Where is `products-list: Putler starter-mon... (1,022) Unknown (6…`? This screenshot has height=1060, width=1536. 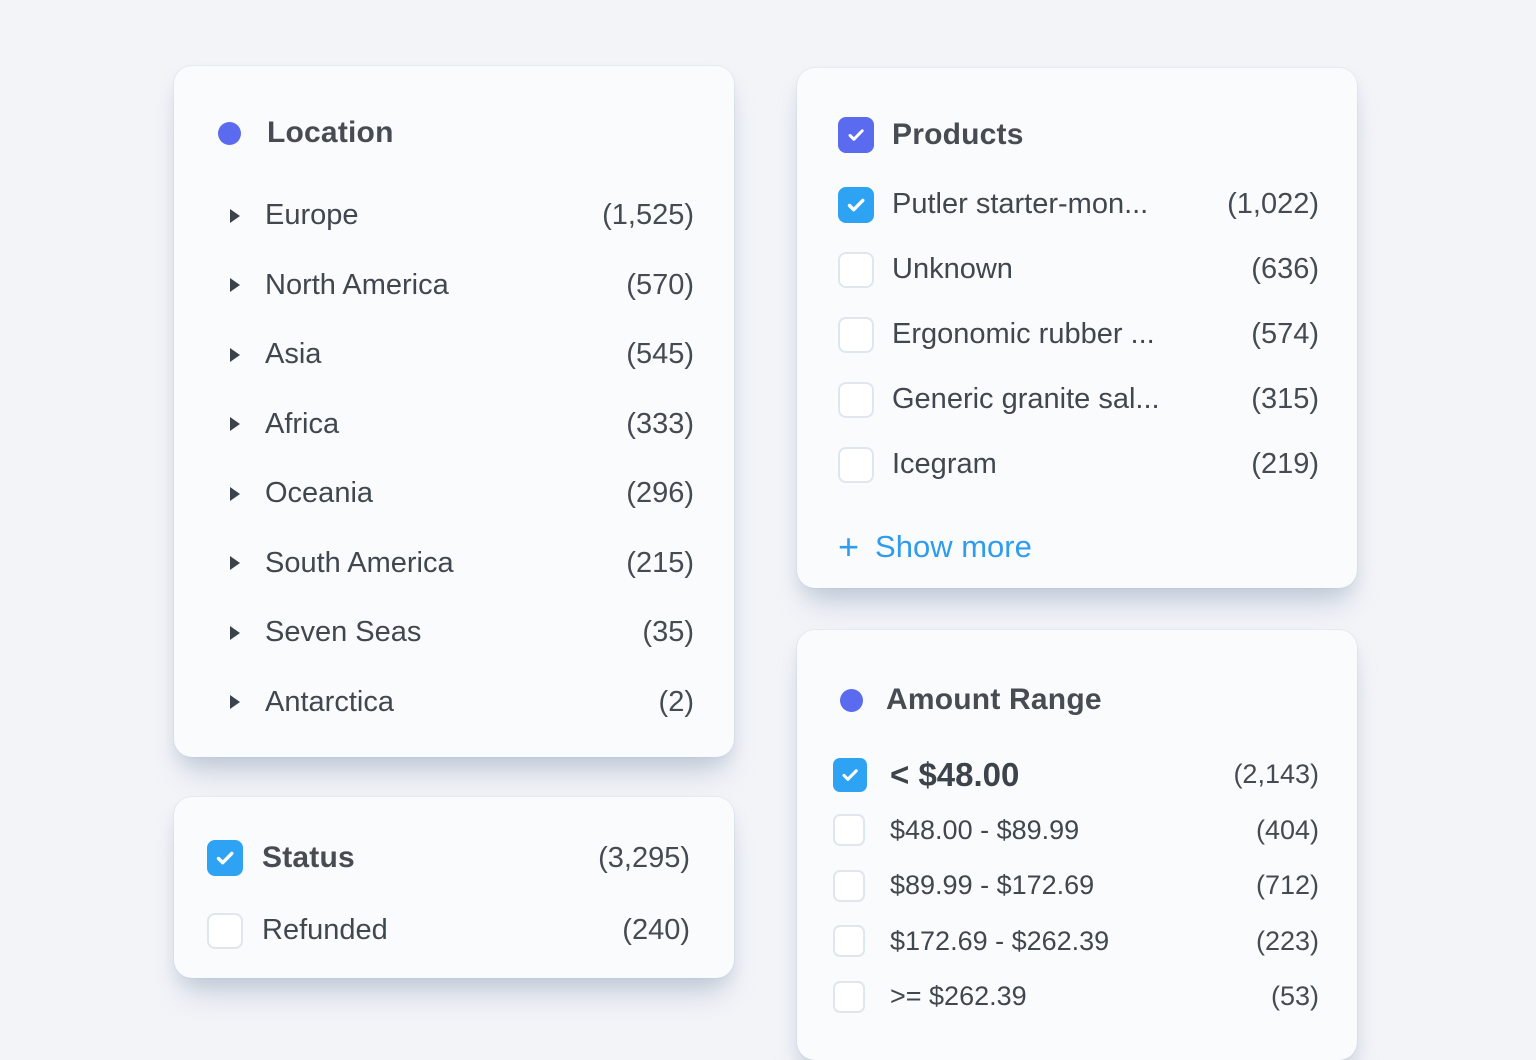
products-list: Putler starter-mon... (1,022) Unknown (6… is located at coordinates (1078, 334).